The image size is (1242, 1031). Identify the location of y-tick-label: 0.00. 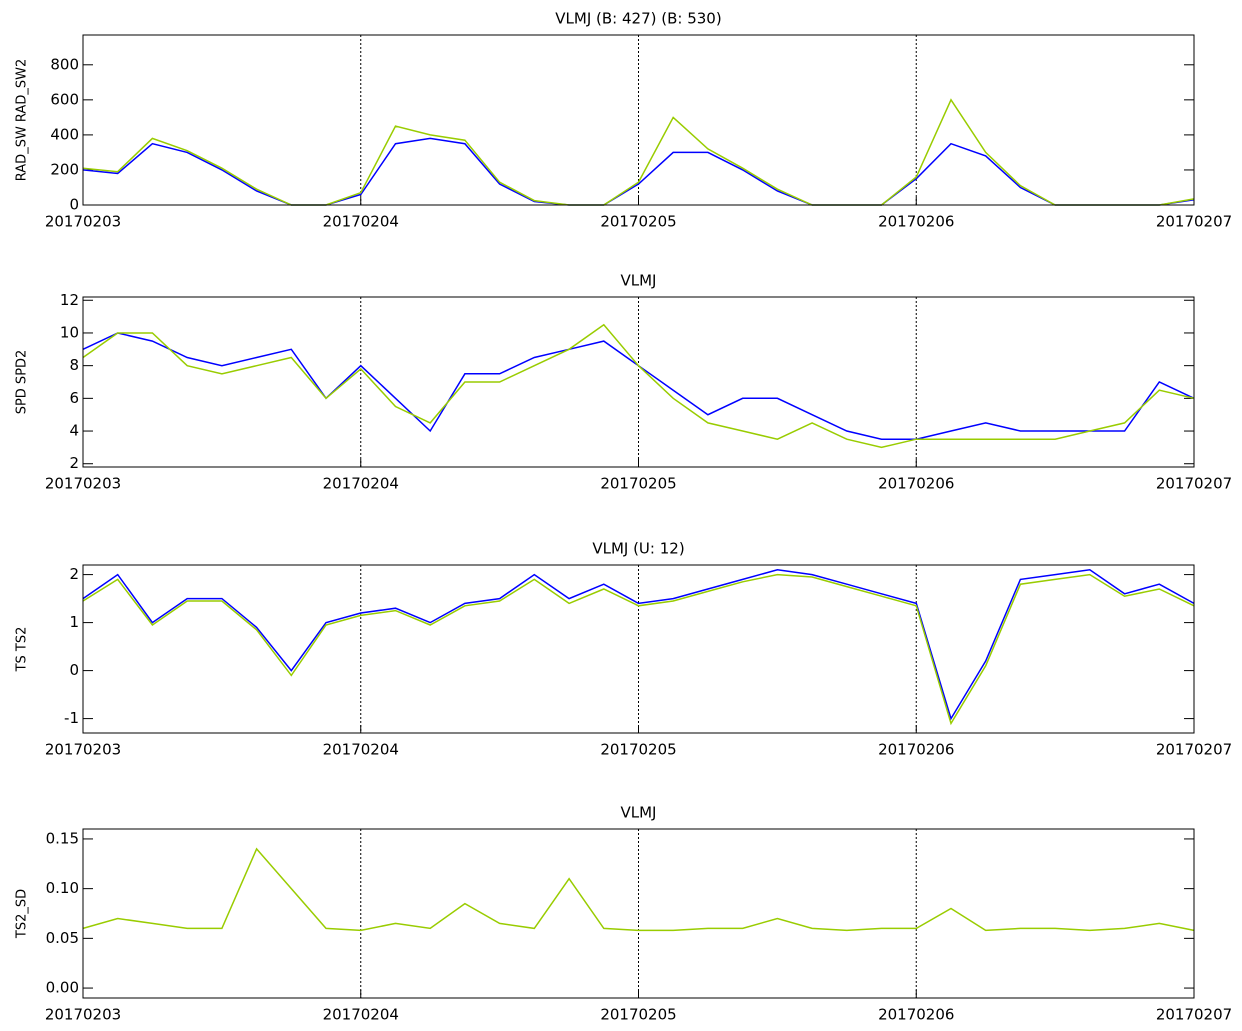
(62, 988).